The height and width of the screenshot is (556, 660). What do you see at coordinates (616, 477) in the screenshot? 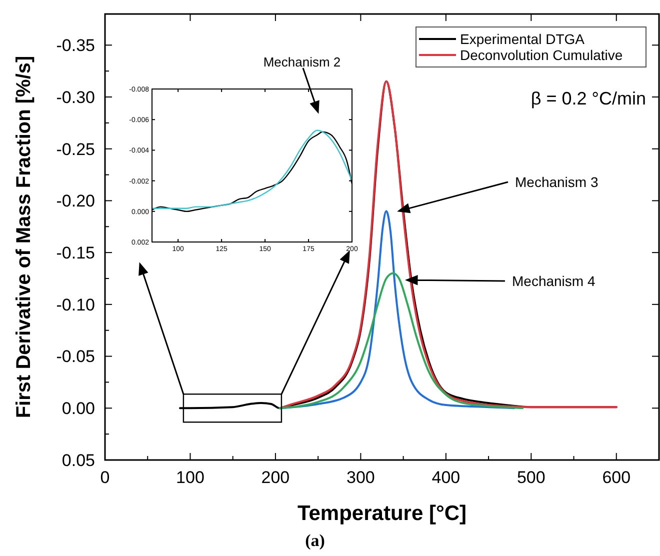
I see `x-tick-label: 600` at bounding box center [616, 477].